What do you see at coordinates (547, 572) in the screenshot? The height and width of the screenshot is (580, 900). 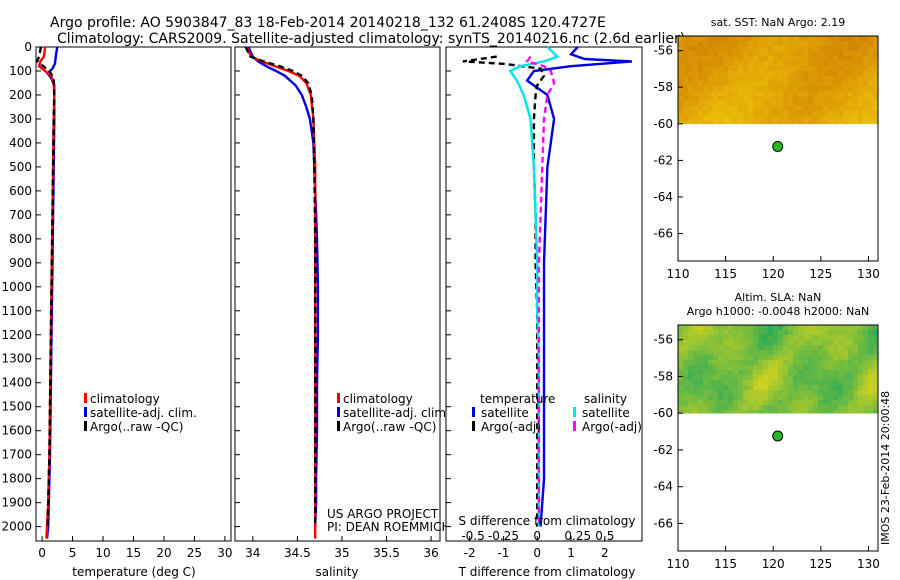 I see `difference-xlabel: T difference from climatology` at bounding box center [547, 572].